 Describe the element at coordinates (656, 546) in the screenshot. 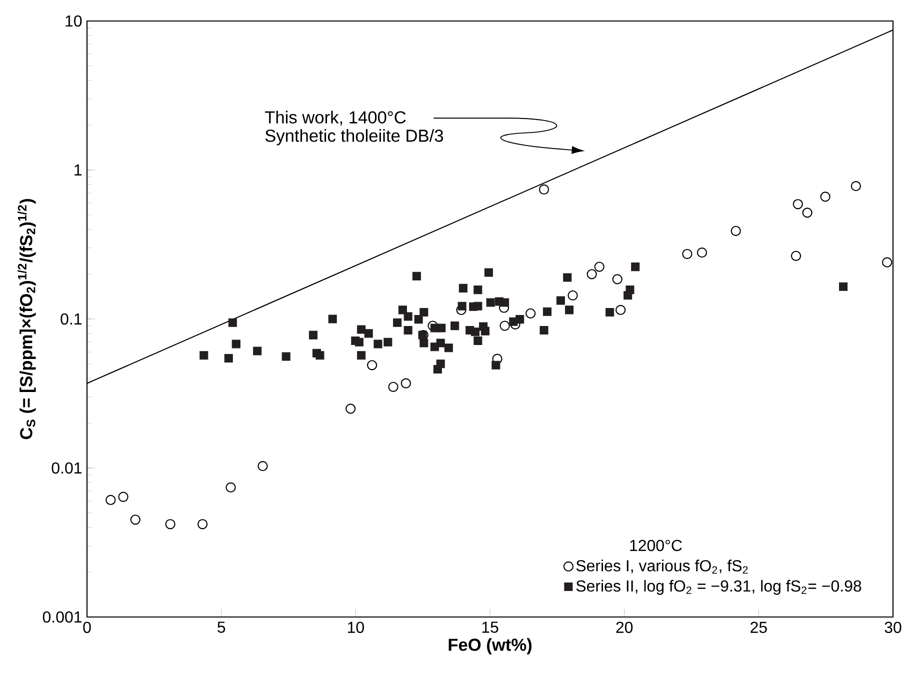

I see `legend-title: 1200°C` at that location.